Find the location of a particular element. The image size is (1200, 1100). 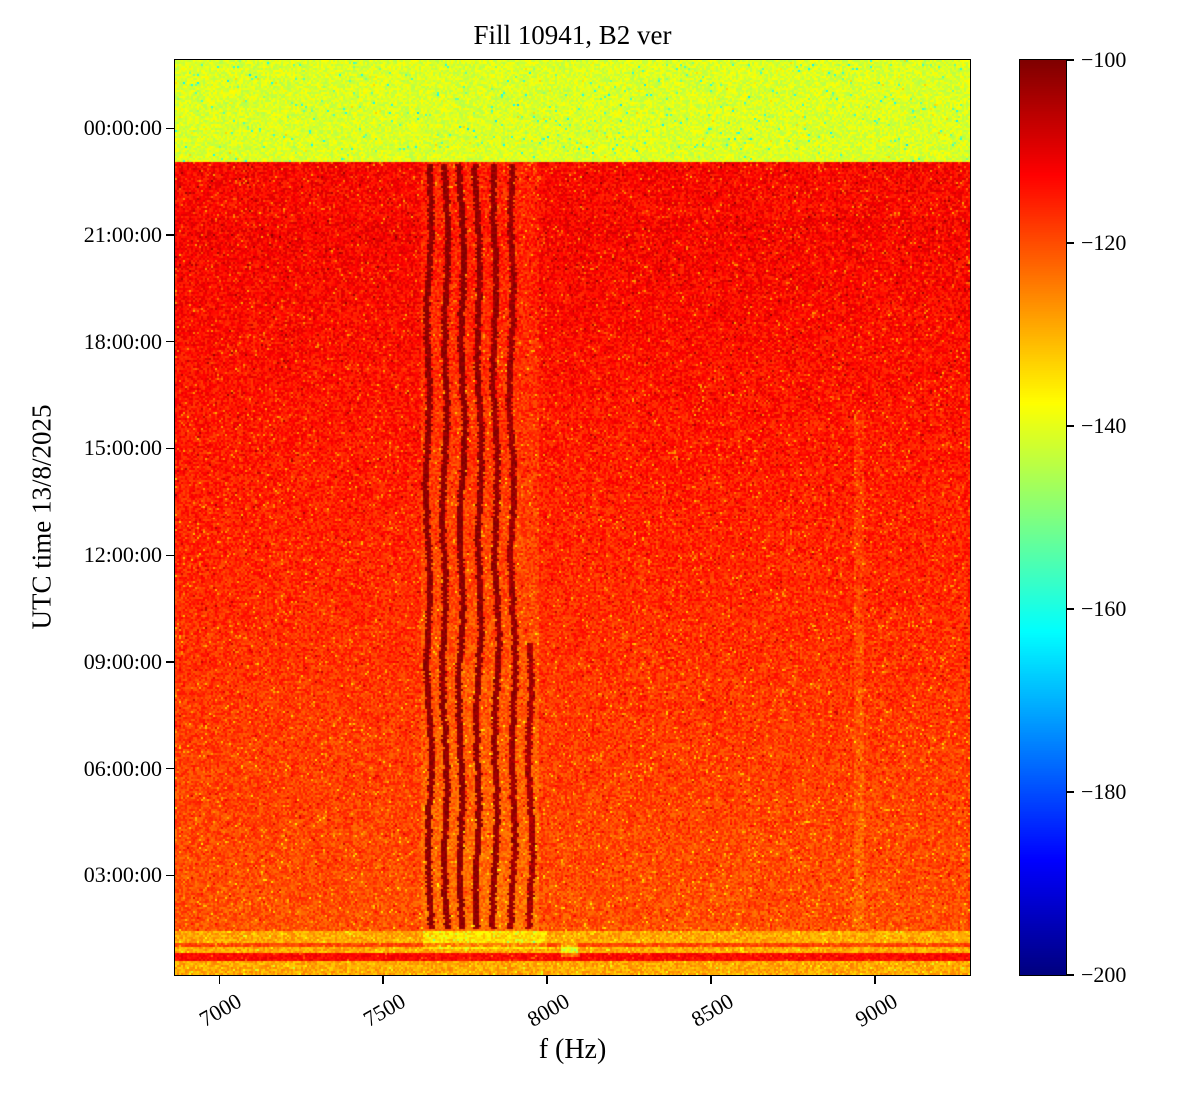

colorbar is located at coordinates (1043, 517).